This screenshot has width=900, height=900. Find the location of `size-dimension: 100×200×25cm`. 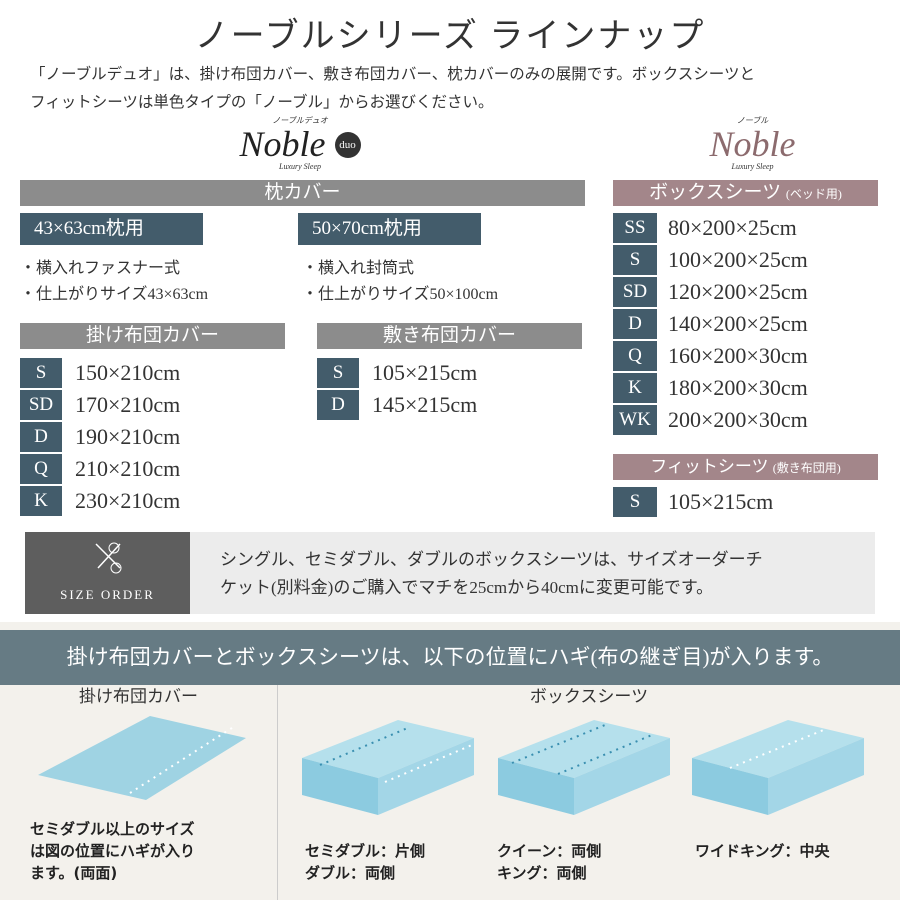

size-dimension: 100×200×25cm is located at coordinates (738, 259).